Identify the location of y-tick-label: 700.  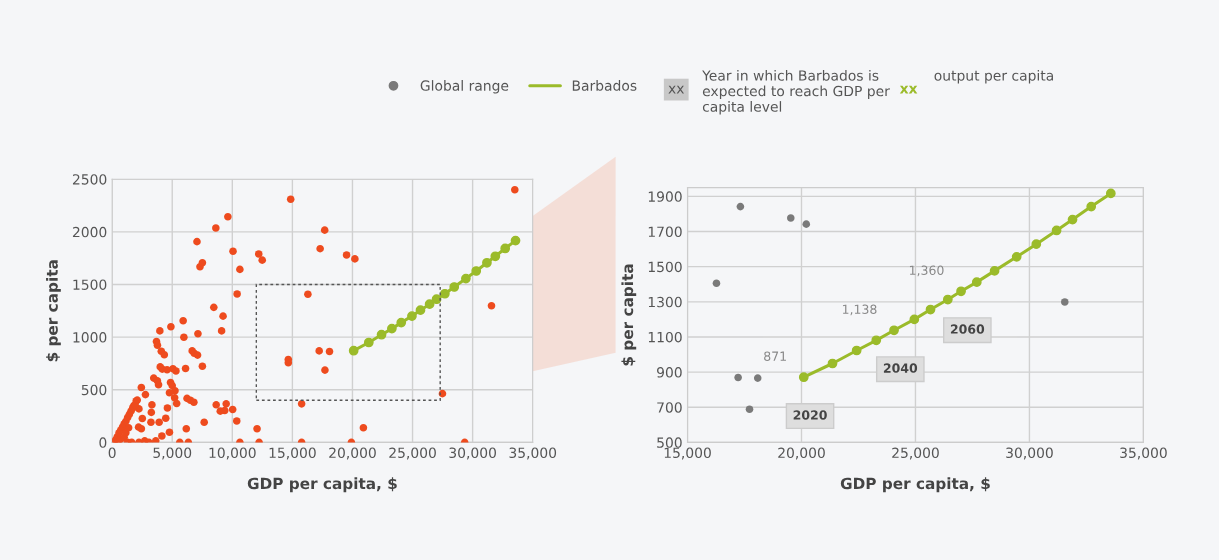
(669, 407).